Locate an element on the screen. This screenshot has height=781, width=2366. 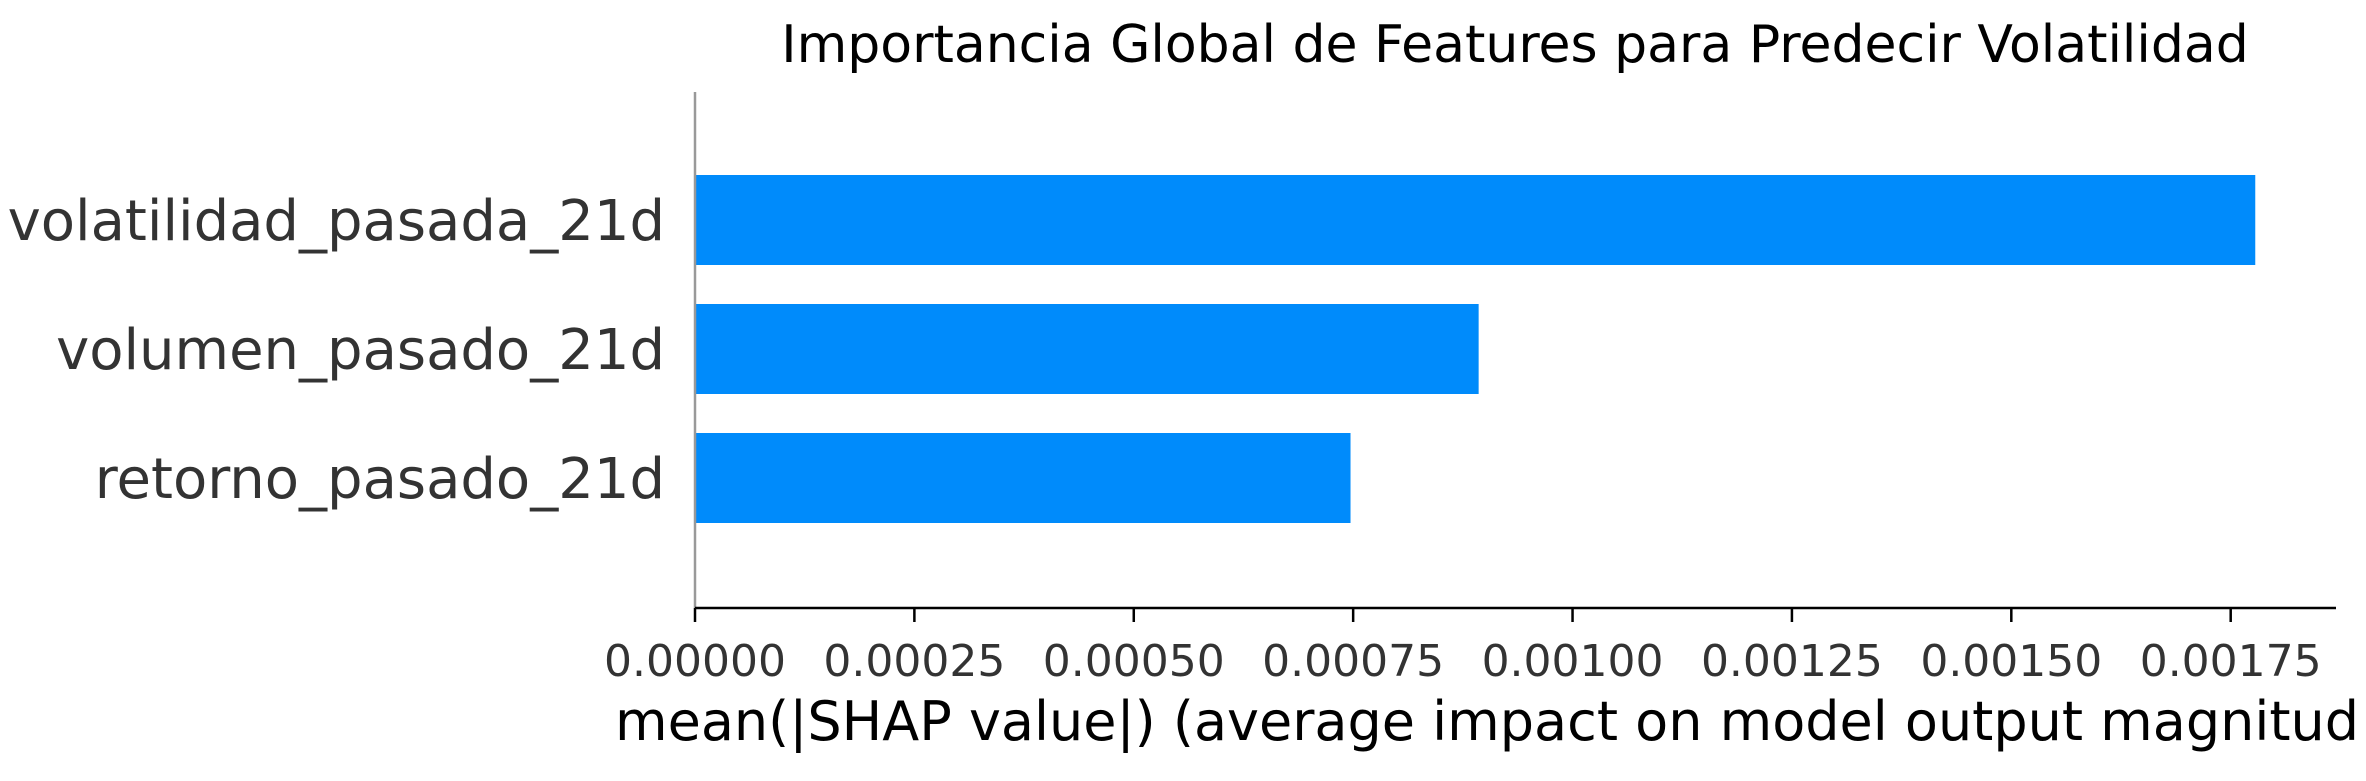
bar-volumen_pasado_21d is located at coordinates (1087, 349).